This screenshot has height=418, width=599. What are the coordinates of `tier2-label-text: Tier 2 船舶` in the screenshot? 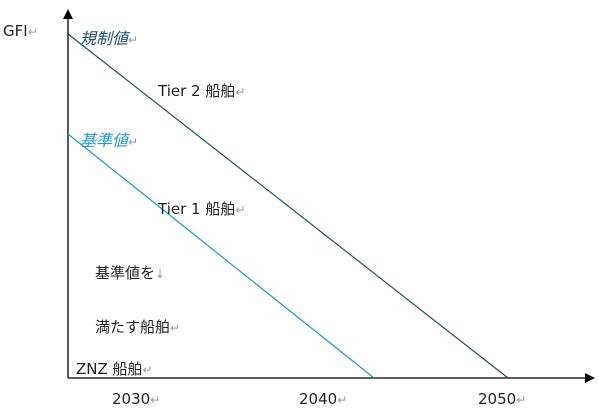 It's located at (196, 91).